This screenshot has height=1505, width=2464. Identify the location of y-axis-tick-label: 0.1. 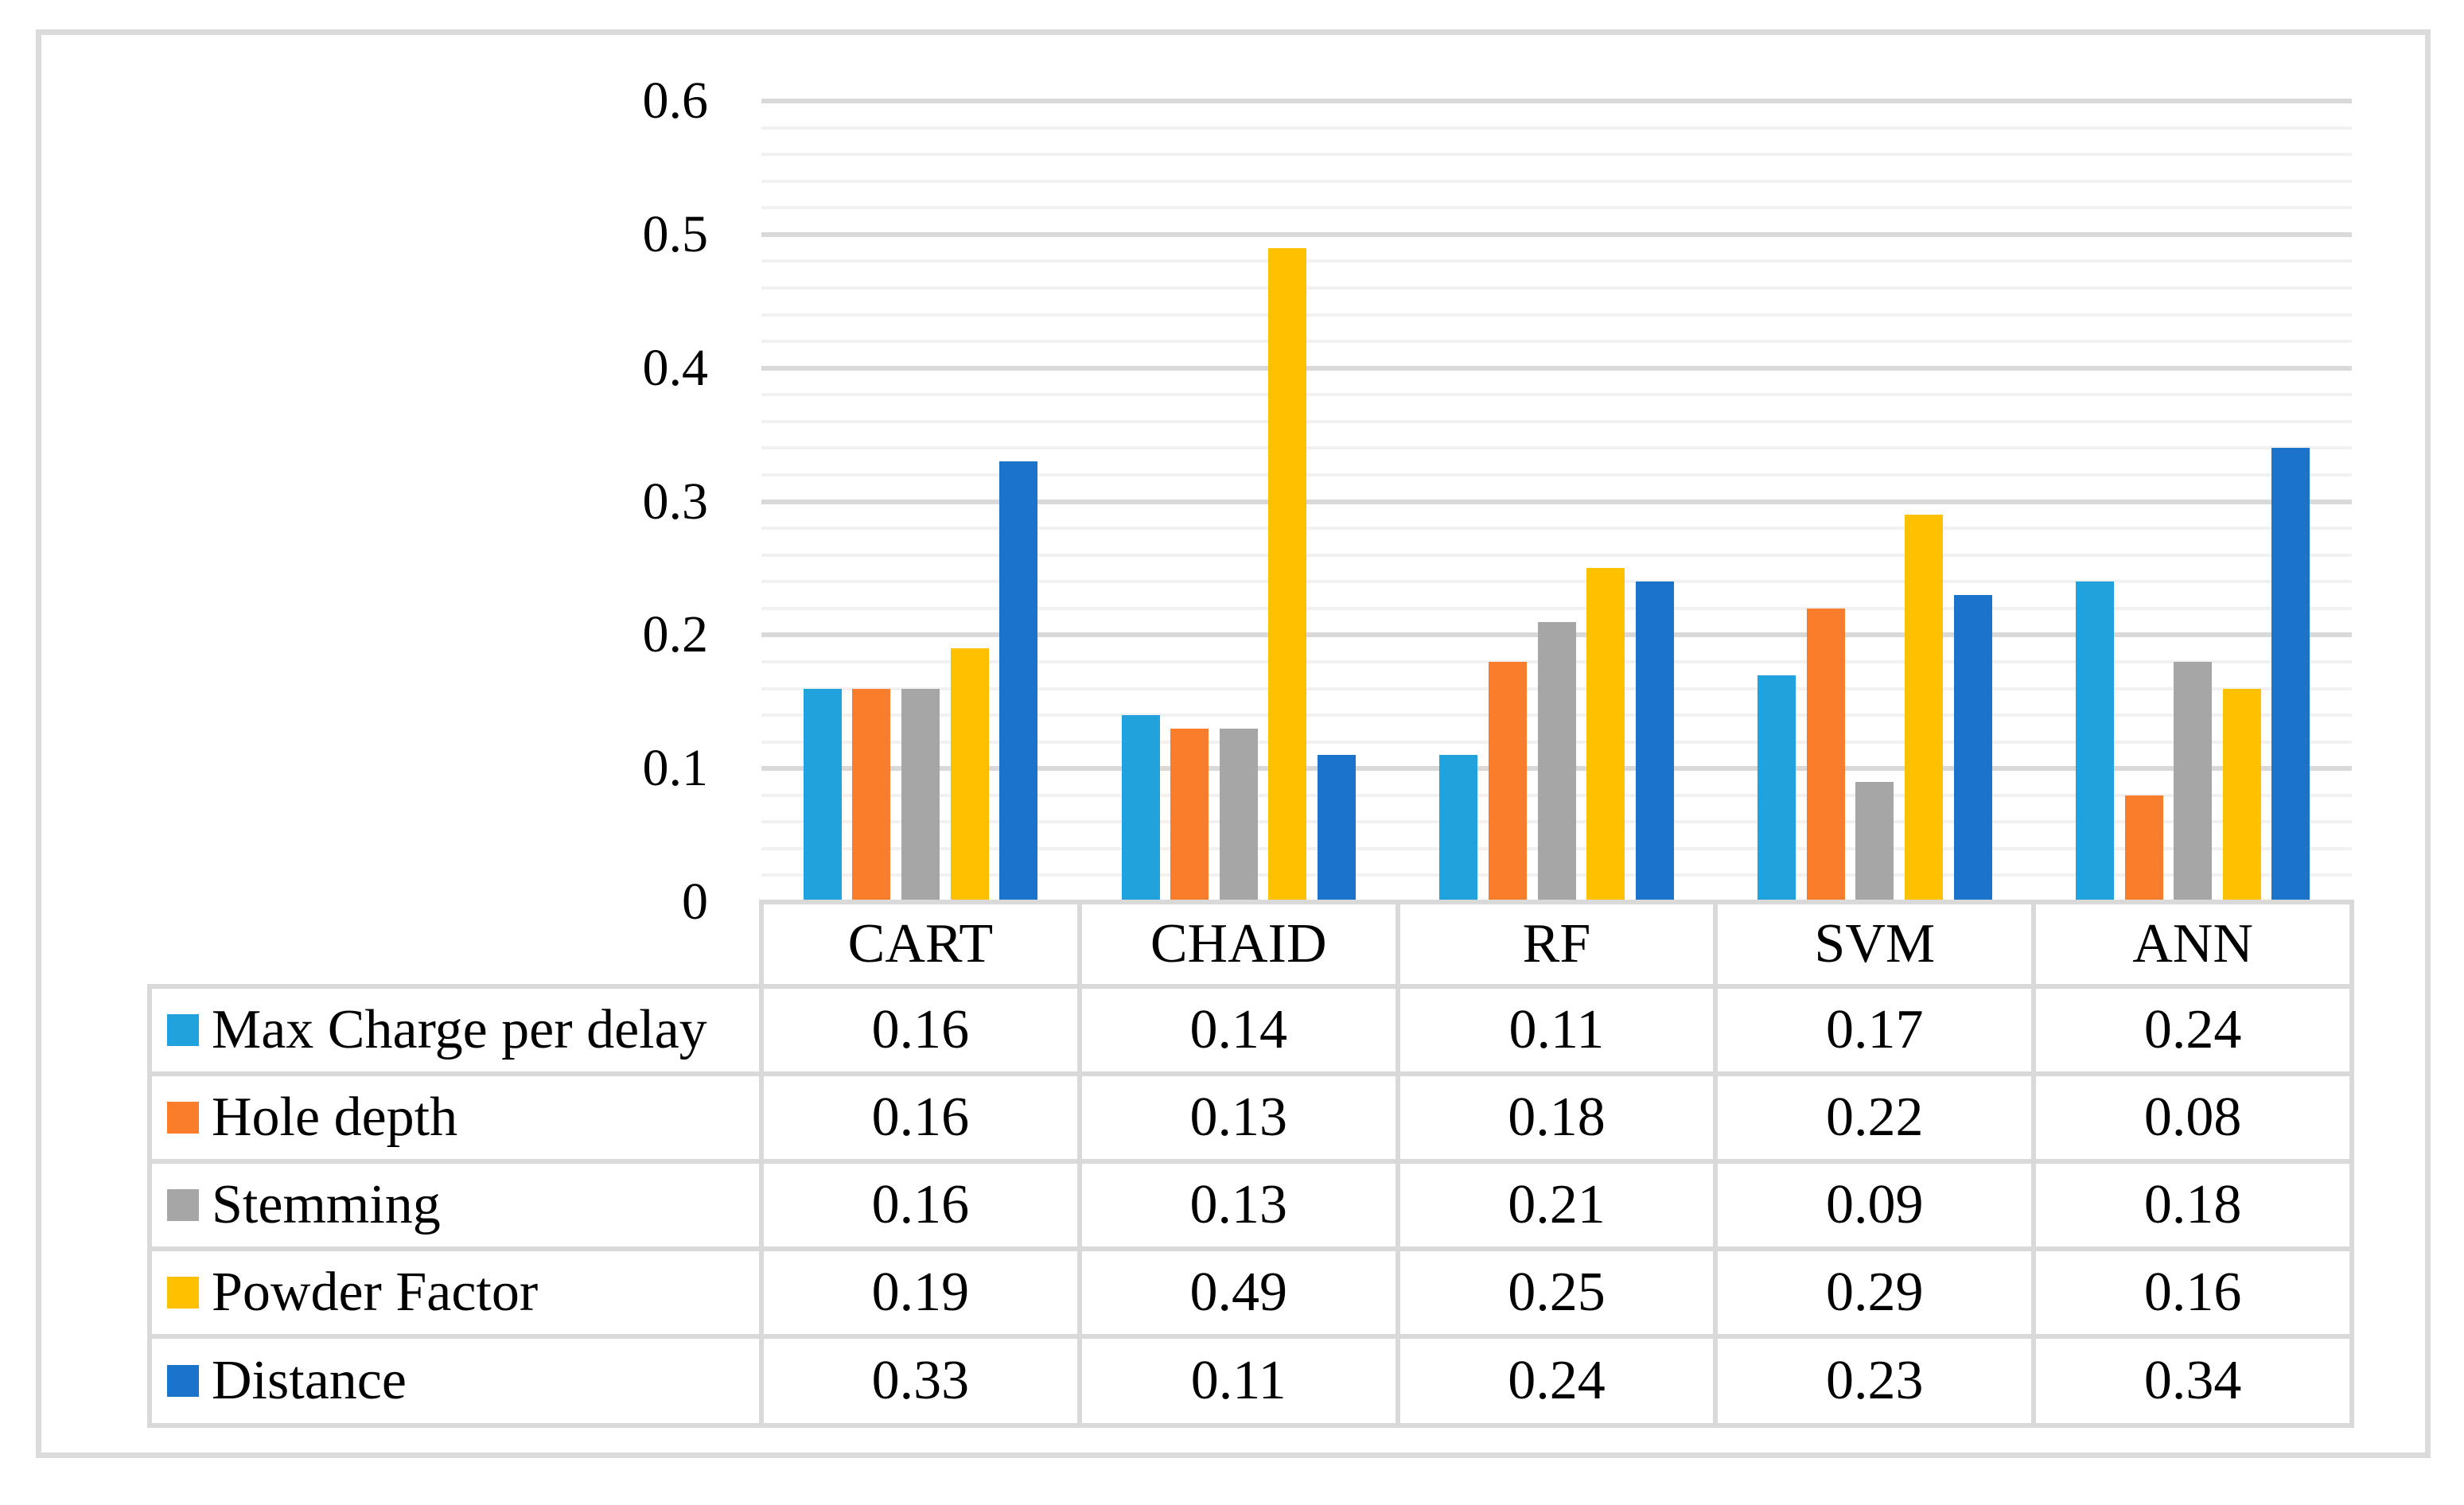
(675, 768).